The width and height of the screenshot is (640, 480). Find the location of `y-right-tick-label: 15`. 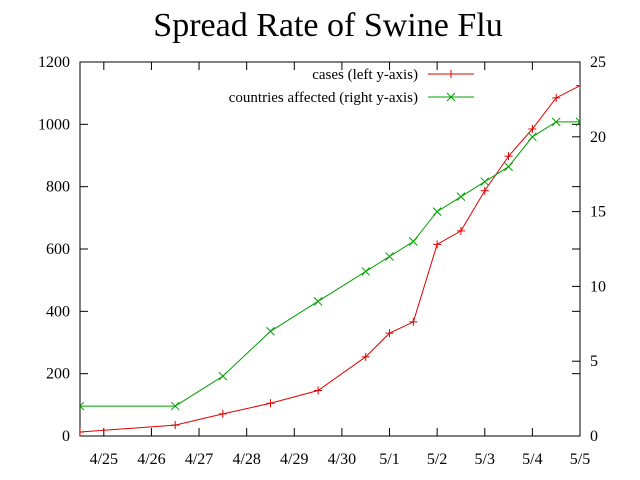

y-right-tick-label: 15 is located at coordinates (598, 212).